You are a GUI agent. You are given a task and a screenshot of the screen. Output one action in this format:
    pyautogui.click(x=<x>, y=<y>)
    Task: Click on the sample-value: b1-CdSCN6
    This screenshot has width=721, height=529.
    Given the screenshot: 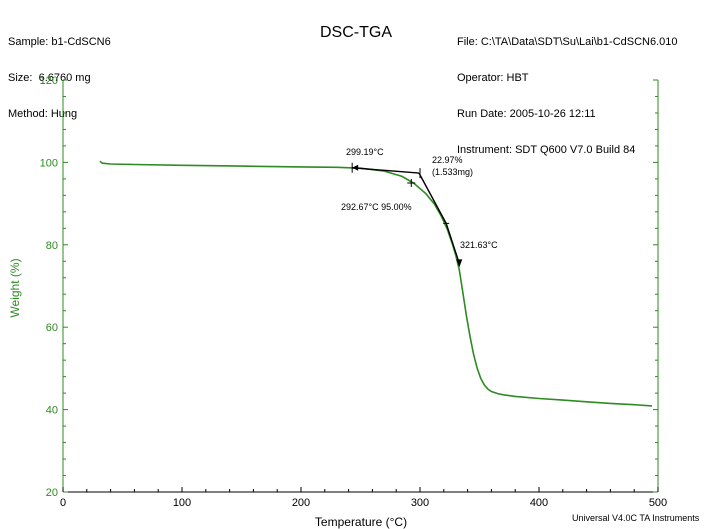 What is the action you would take?
    pyautogui.click(x=81, y=42)
    